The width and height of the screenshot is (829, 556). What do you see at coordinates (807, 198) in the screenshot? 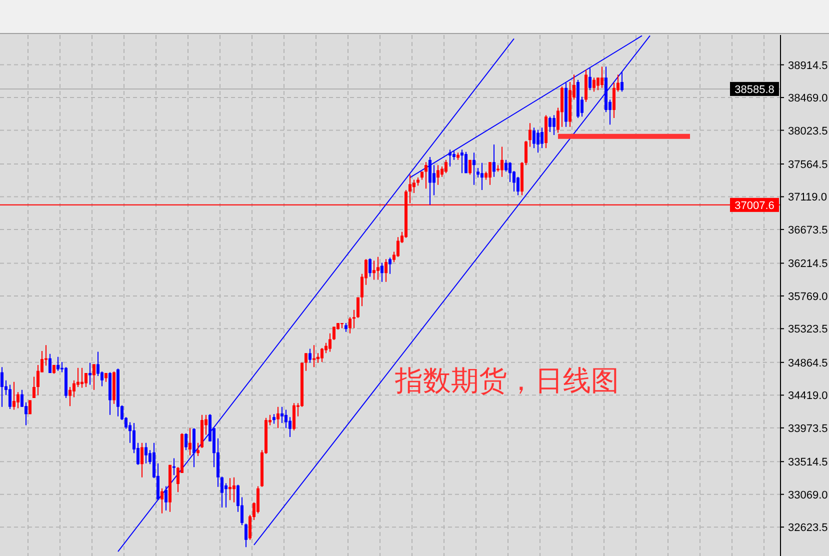
I see `y-tick-label: 37119.0` at bounding box center [807, 198].